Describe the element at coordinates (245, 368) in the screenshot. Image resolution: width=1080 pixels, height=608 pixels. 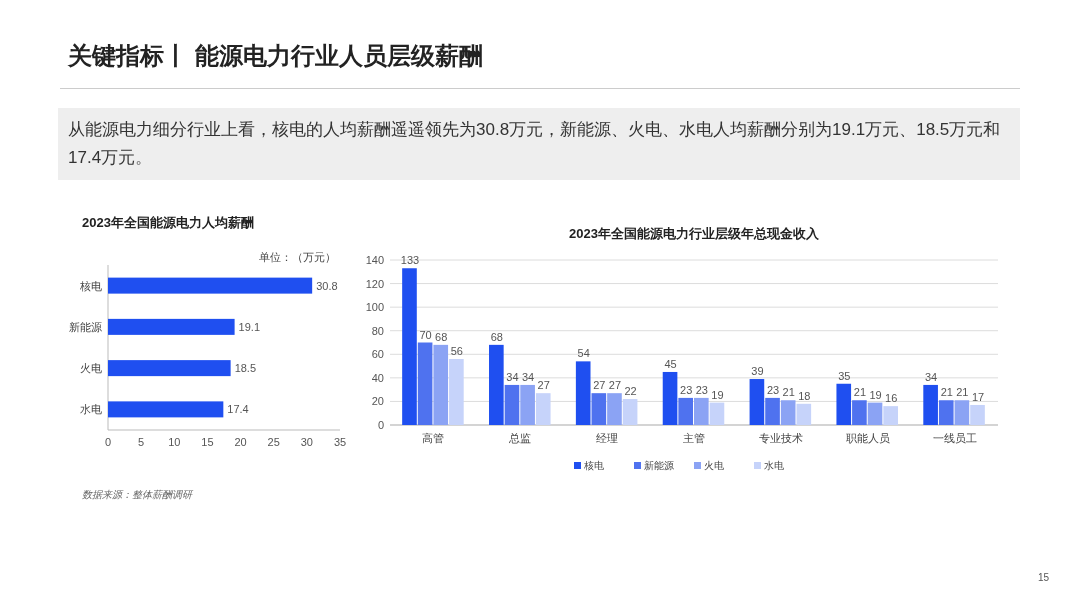
I see `data-label: 18.5` at that location.